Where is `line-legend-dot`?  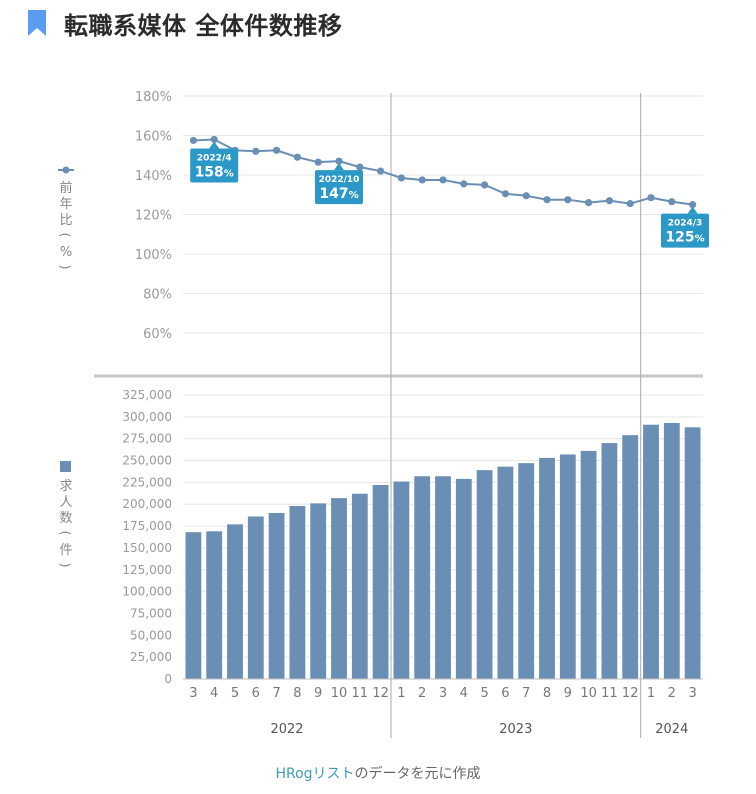 line-legend-dot is located at coordinates (66, 170).